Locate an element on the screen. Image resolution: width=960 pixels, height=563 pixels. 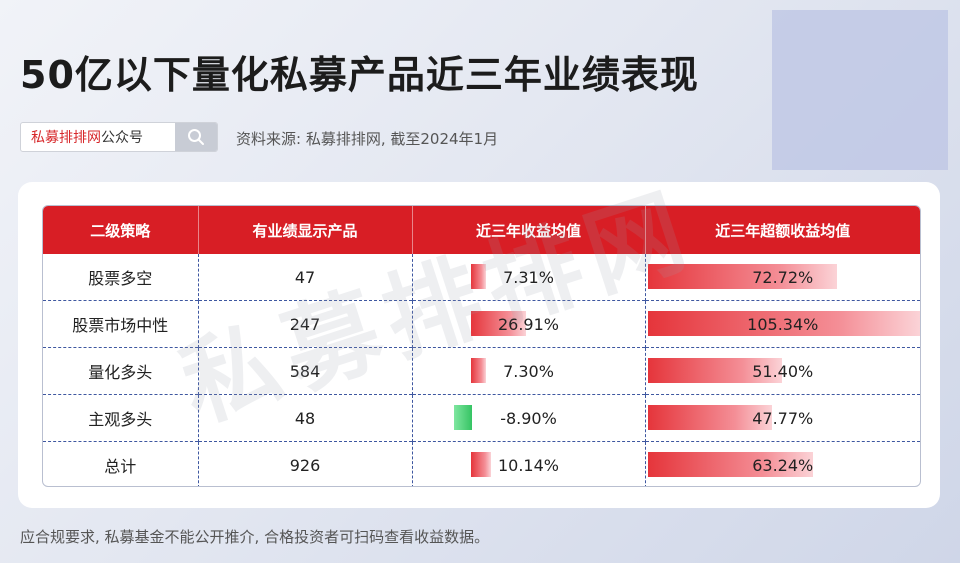
search-text: 私募排排网公众号 is located at coordinates (98, 137).